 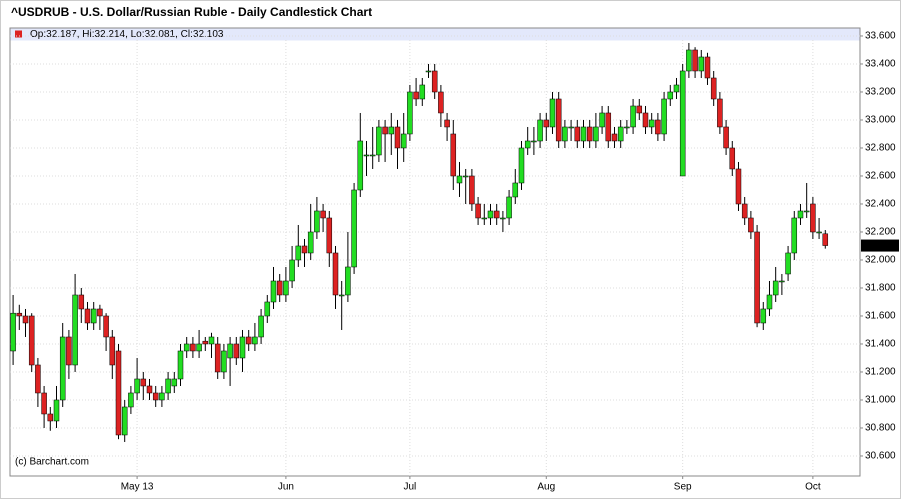 What do you see at coordinates (813, 487) in the screenshot?
I see `x-tick-label: Oct` at bounding box center [813, 487].